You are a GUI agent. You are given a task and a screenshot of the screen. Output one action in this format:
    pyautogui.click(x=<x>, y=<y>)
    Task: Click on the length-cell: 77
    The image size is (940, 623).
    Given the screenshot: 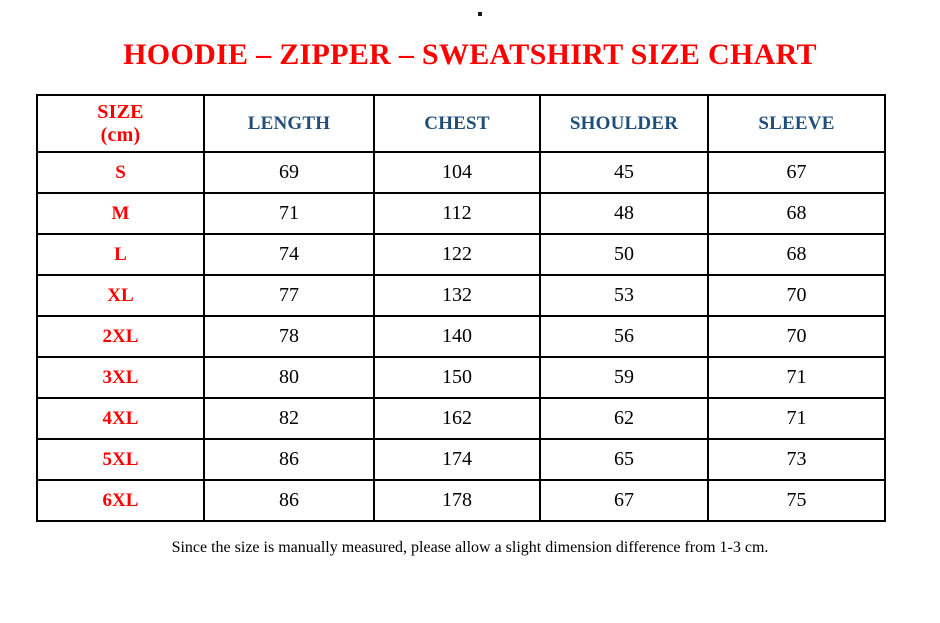 What is the action you would take?
    pyautogui.click(x=289, y=295)
    